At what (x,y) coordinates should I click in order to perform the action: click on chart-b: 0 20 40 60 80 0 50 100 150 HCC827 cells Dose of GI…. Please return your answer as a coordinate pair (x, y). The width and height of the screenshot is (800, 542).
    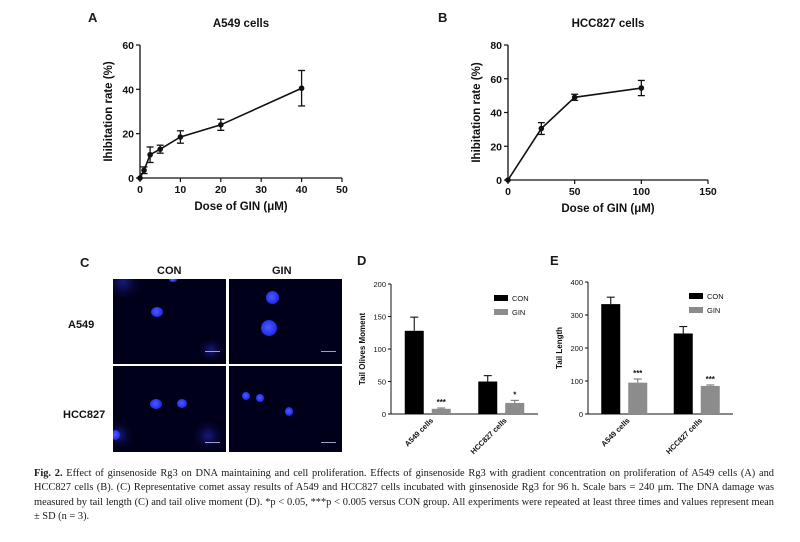
    Looking at the image, I should click on (594, 116).